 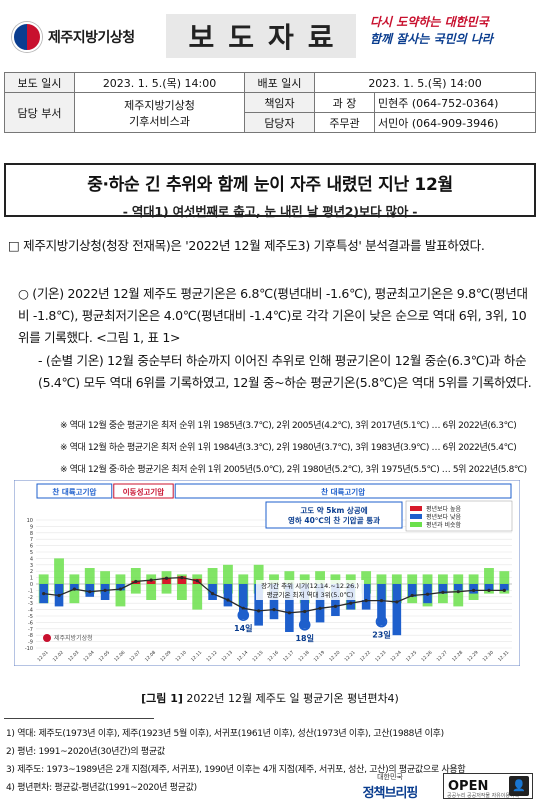 I want to click on day-marker-ring, so click(x=304, y=625).